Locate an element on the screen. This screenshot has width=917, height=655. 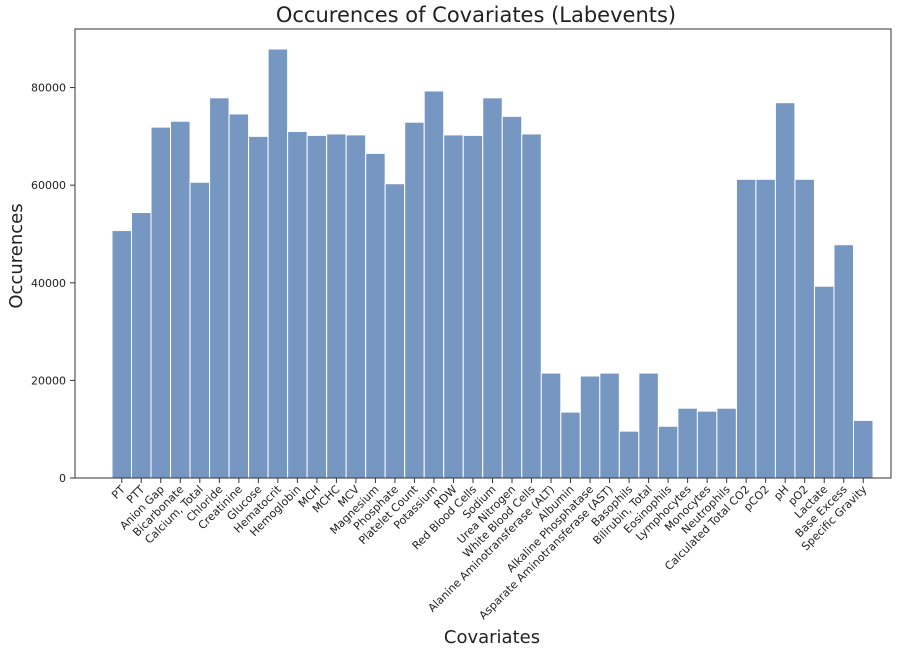
y-tick-label-0: 0 is located at coordinates (62, 478).